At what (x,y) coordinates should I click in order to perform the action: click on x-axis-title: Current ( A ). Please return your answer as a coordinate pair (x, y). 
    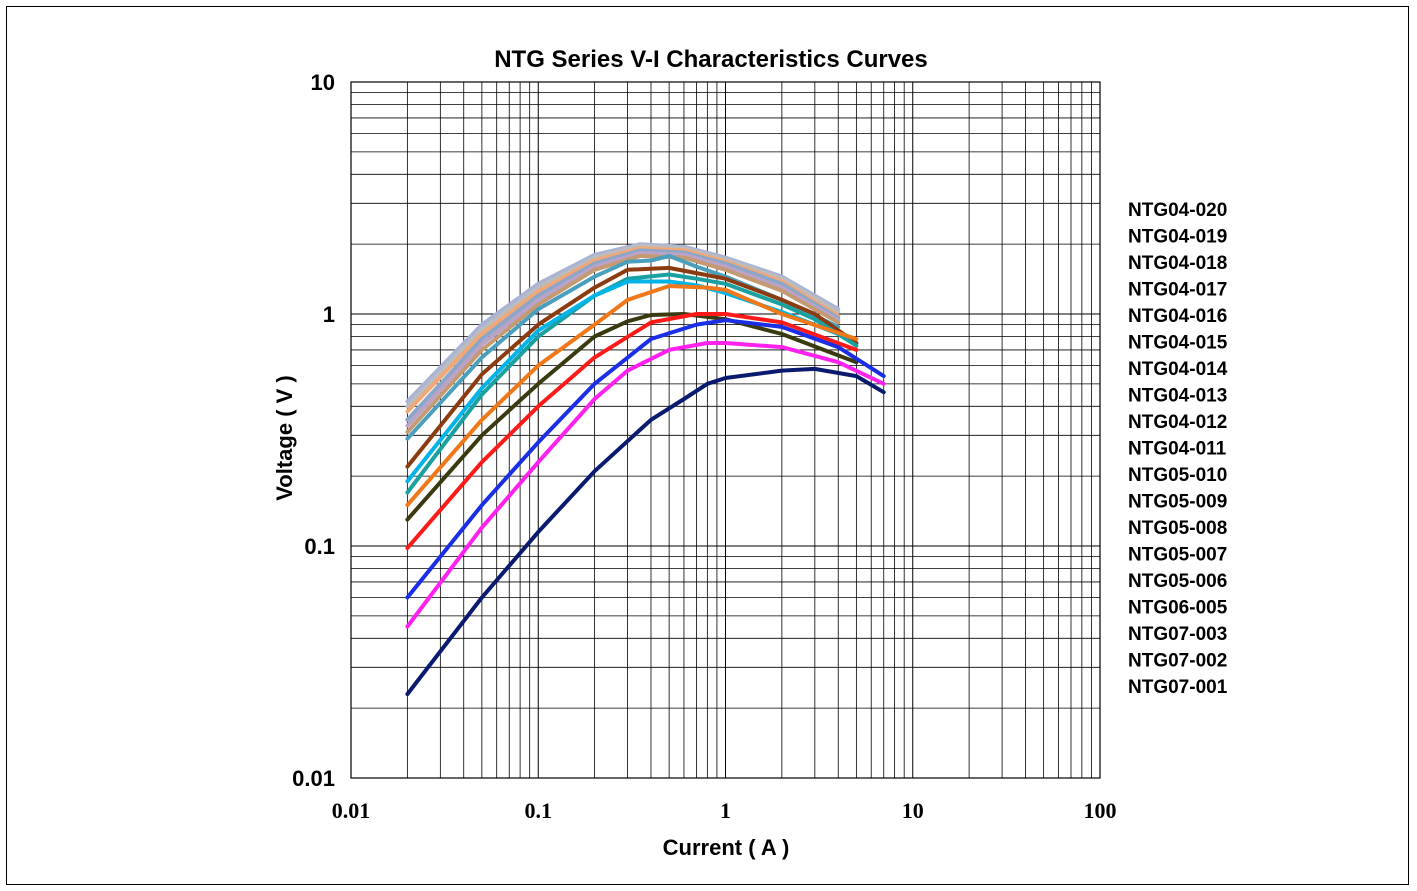
    Looking at the image, I should click on (726, 847).